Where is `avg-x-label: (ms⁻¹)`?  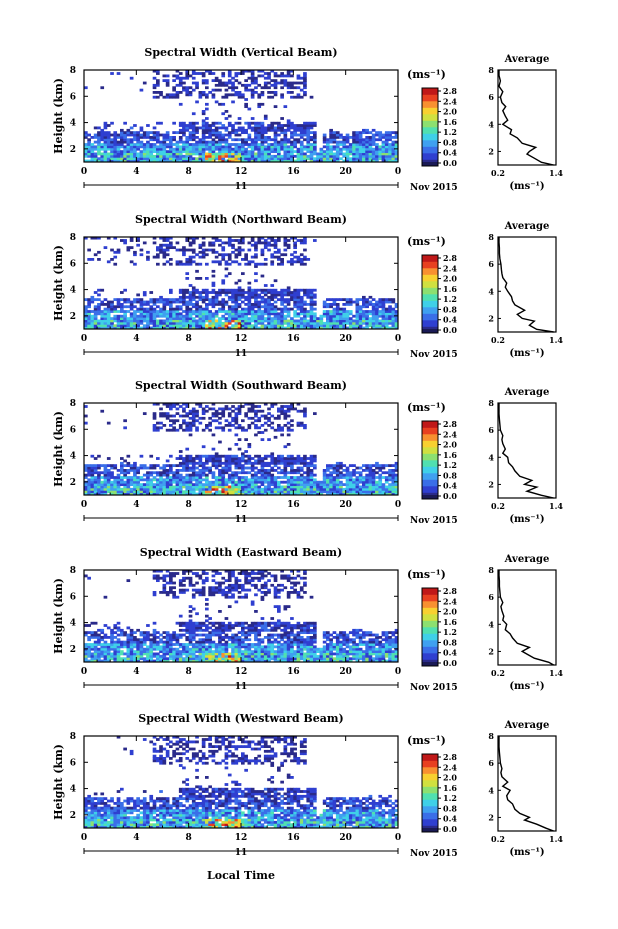 avg-x-label: (ms⁻¹) is located at coordinates (526, 519).